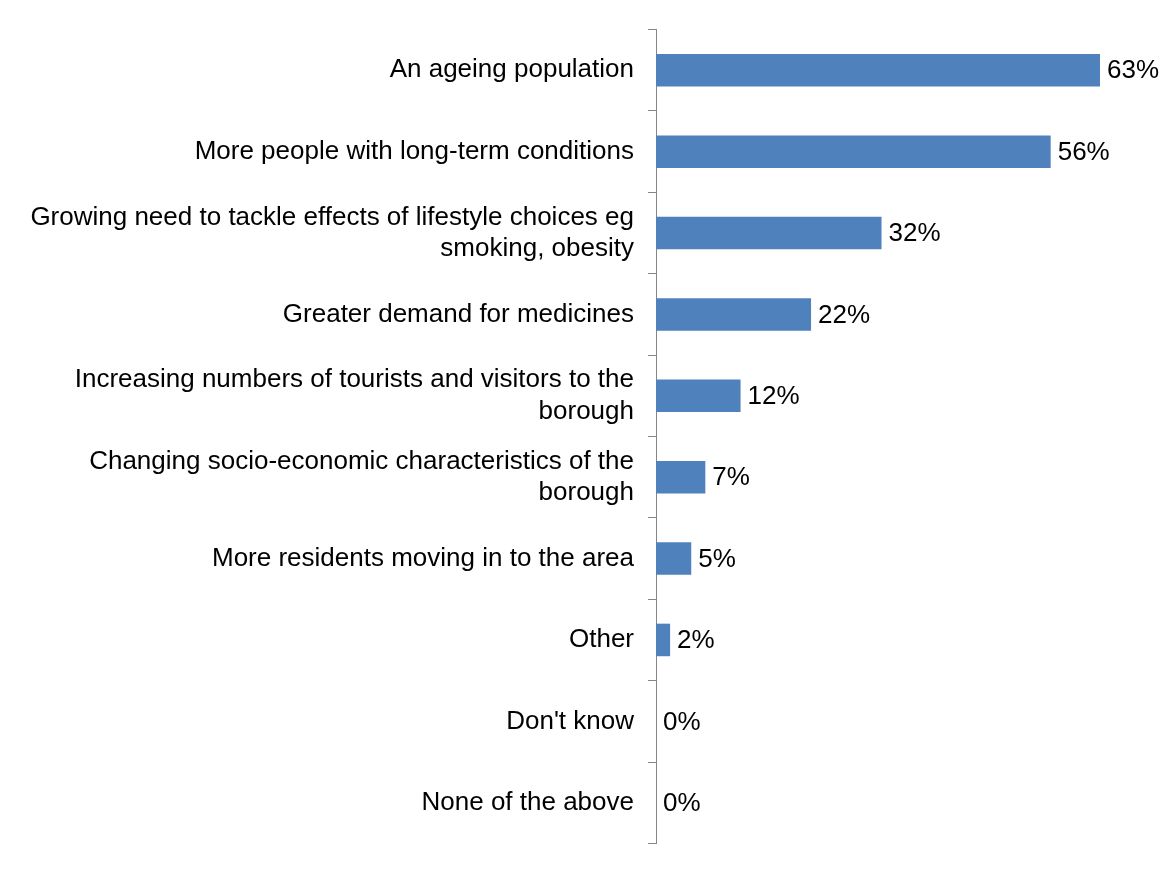 The width and height of the screenshot is (1165, 873). What do you see at coordinates (332, 231) in the screenshot?
I see `y-tick-label: Growing need to tackle effects of lifestyle choices eg smoking, obesity` at bounding box center [332, 231].